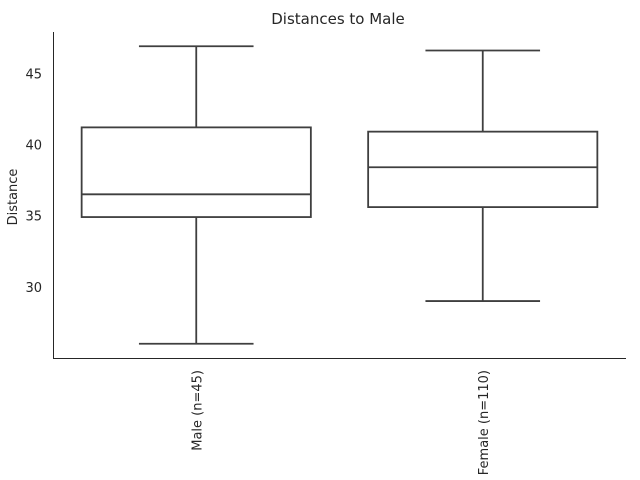 This screenshot has width=640, height=480. What do you see at coordinates (484, 422) in the screenshot?
I see `category-label-female: Female (n=110)` at bounding box center [484, 422].